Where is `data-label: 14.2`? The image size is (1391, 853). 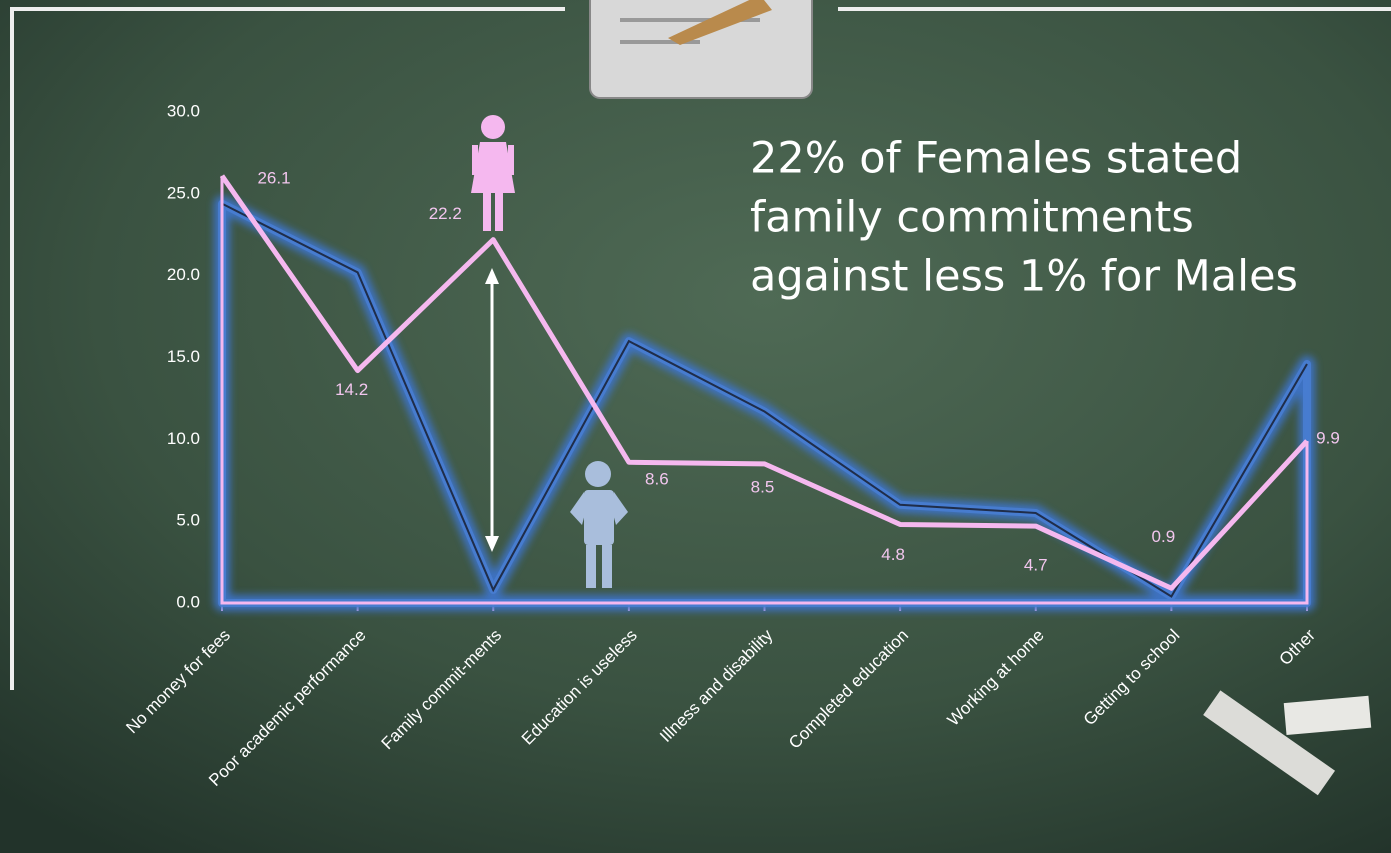
data-label: 14.2 is located at coordinates (351, 389).